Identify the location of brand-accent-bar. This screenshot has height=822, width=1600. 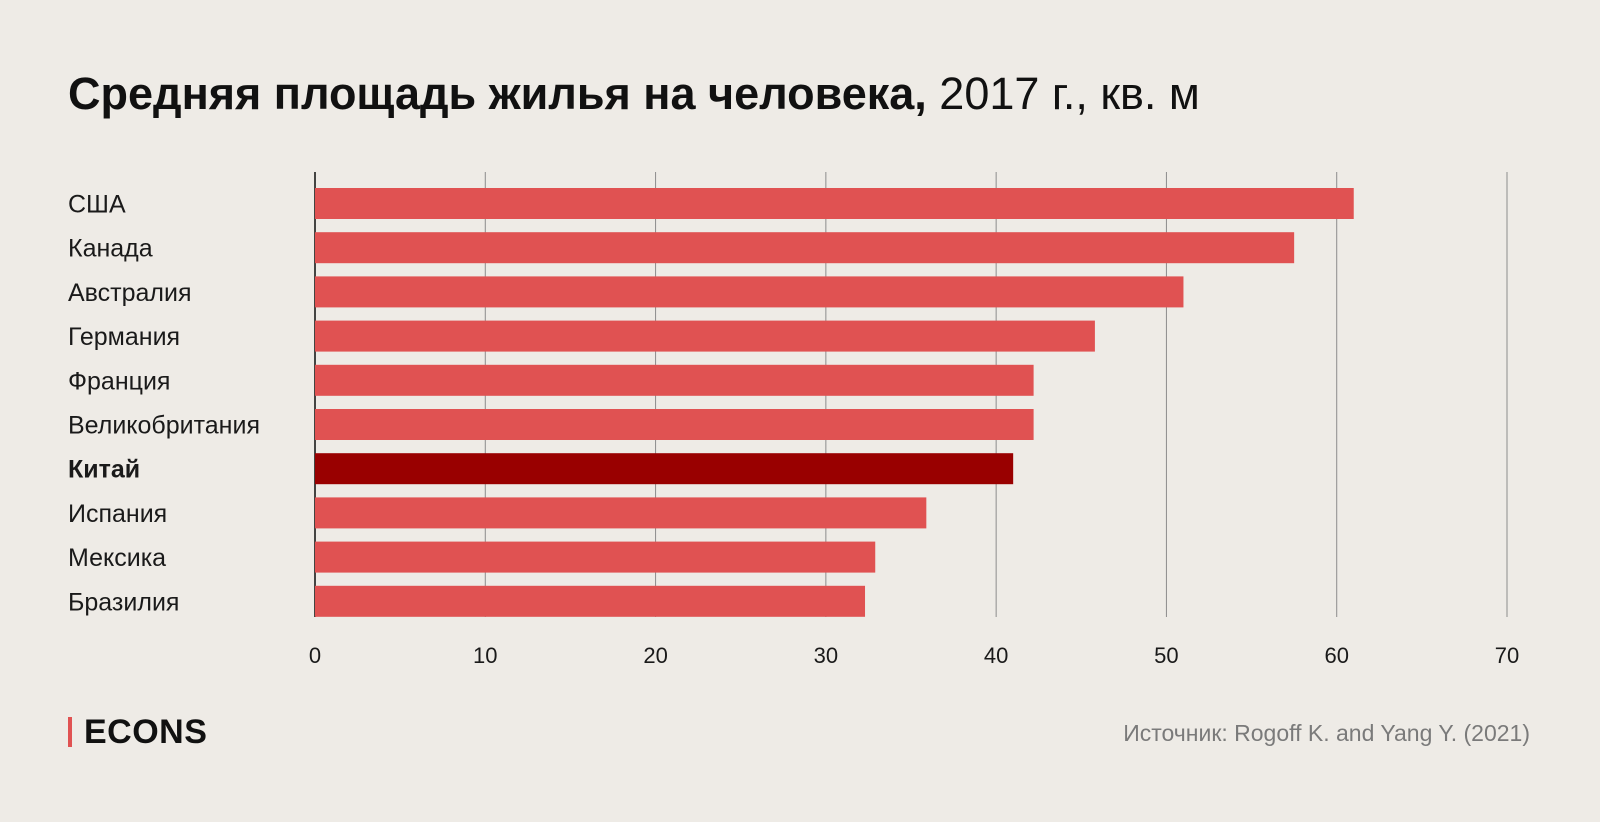
(70, 732).